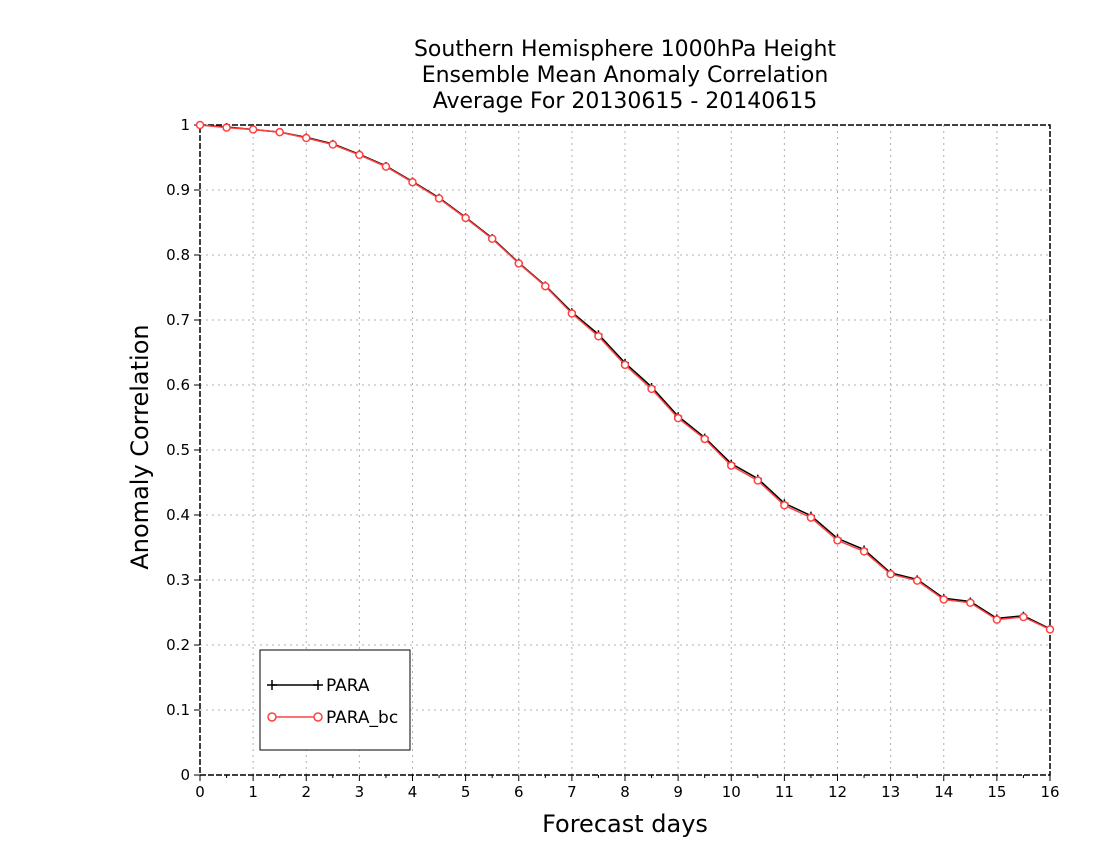 The height and width of the screenshot is (850, 1100). Describe the element at coordinates (625, 75) in the screenshot. I see `chart-title-line-2: Ensemble Mean Anomaly Correlation` at that location.